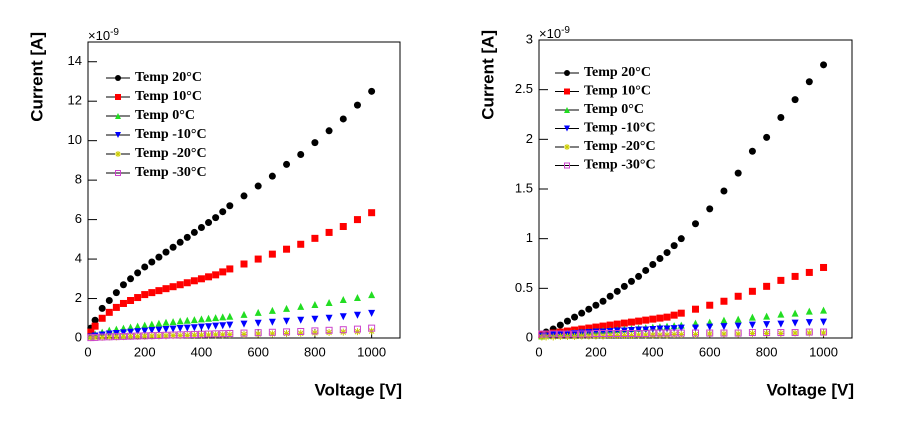 This screenshot has width=899, height=429. I want to click on x-tick-label: 600, so click(710, 351).